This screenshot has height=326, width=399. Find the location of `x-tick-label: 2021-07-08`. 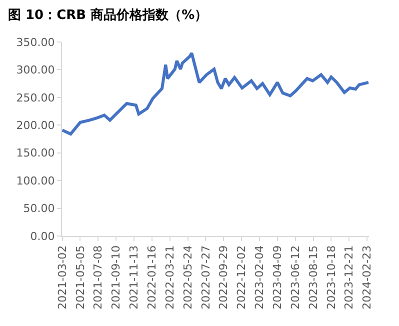

x-tick-label: 2021-07-08 is located at coordinates (98, 277).